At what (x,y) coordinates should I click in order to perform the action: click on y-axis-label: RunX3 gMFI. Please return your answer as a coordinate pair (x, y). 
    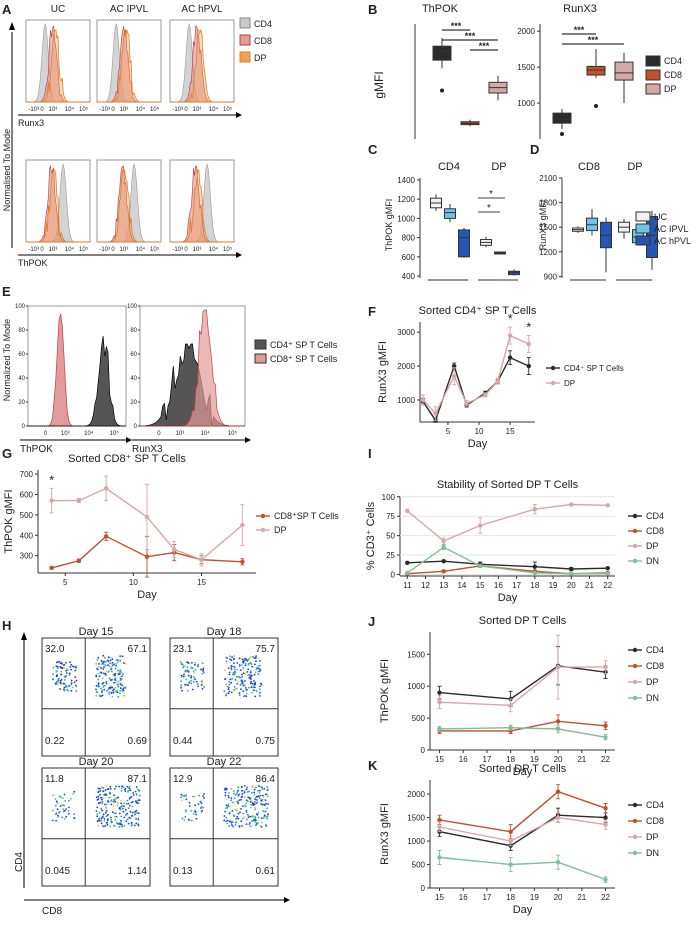
    Looking at the image, I should click on (383, 372).